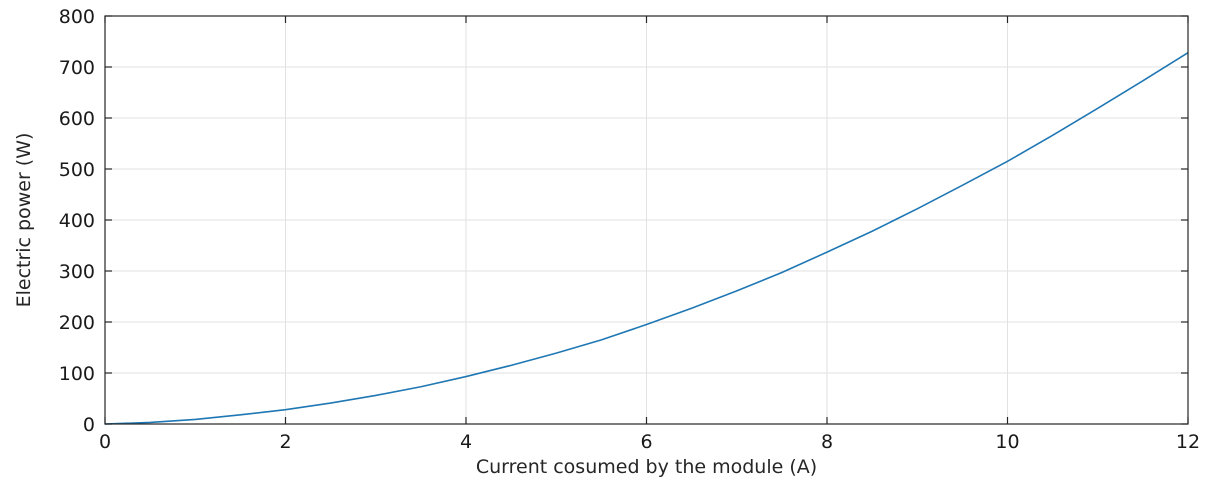 The image size is (1213, 484). Describe the element at coordinates (285, 442) in the screenshot. I see `x-tick-label: 2` at that location.